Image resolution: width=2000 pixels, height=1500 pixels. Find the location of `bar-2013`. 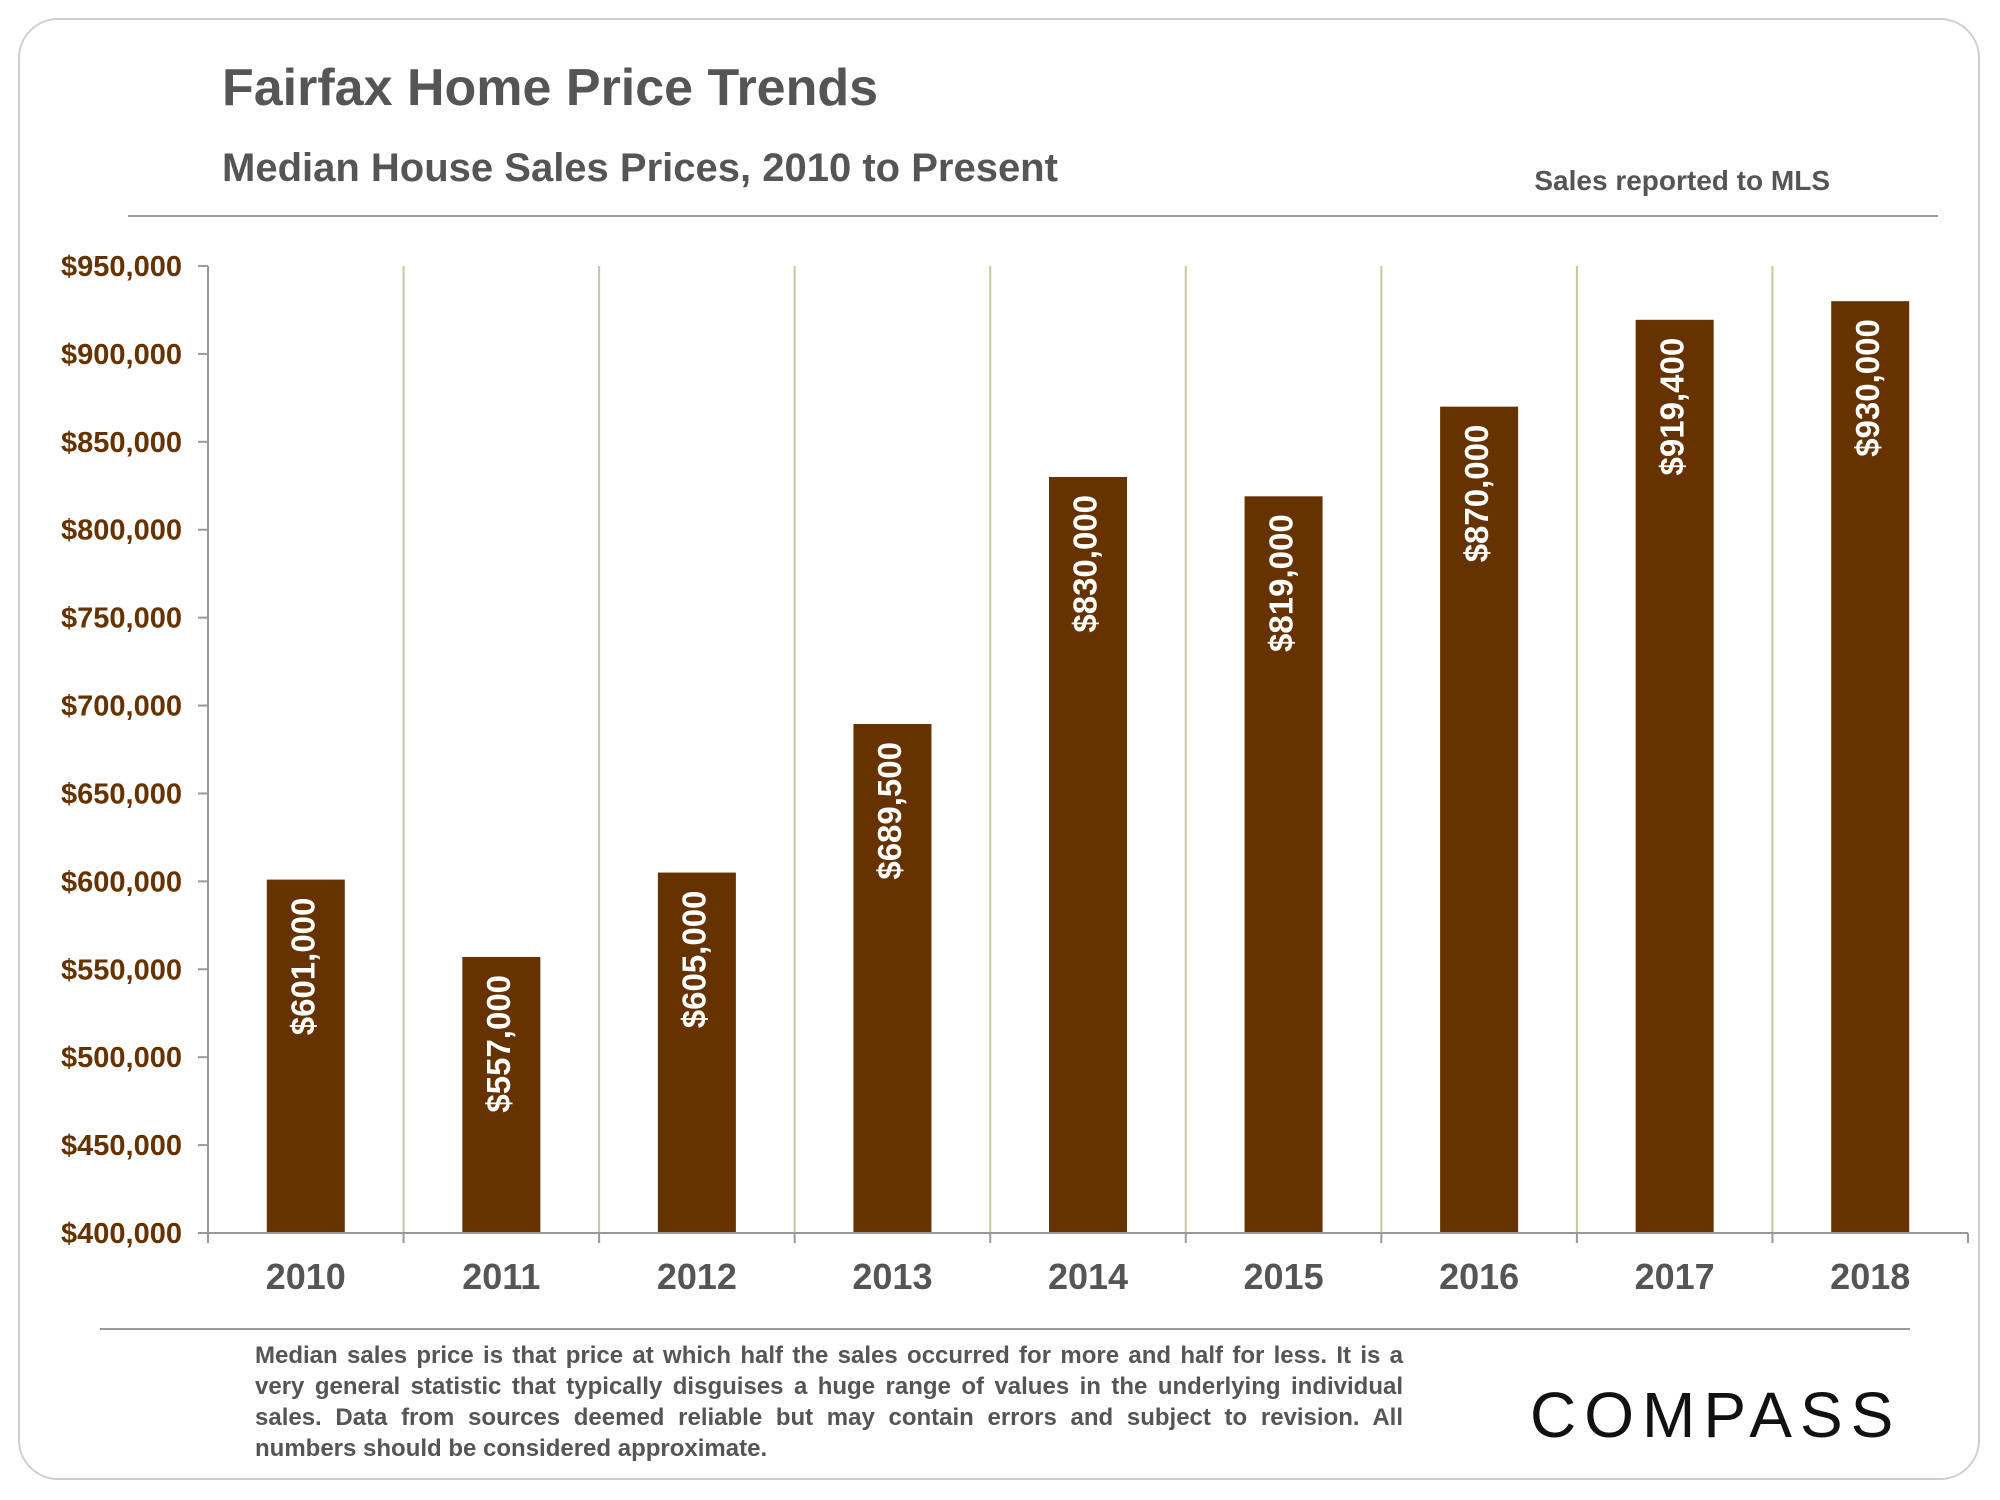

bar-2013 is located at coordinates (892, 978).